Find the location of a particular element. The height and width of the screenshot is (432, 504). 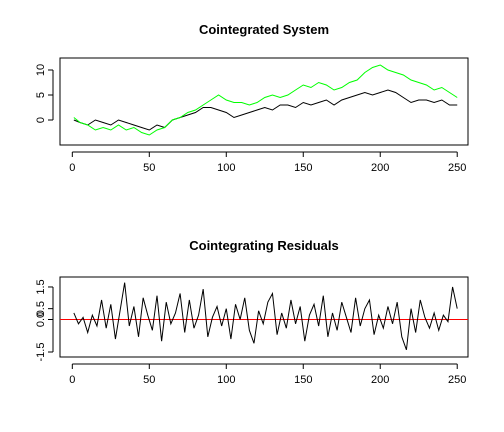

y-tick-label: 10 is located at coordinates (41, 70).